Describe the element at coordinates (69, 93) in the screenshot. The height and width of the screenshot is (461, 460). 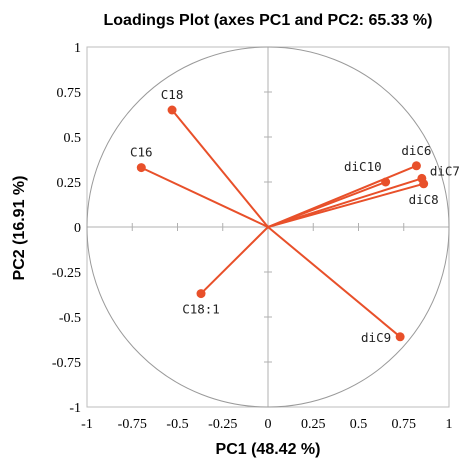
I see `y-tick-label: 0.75` at that location.